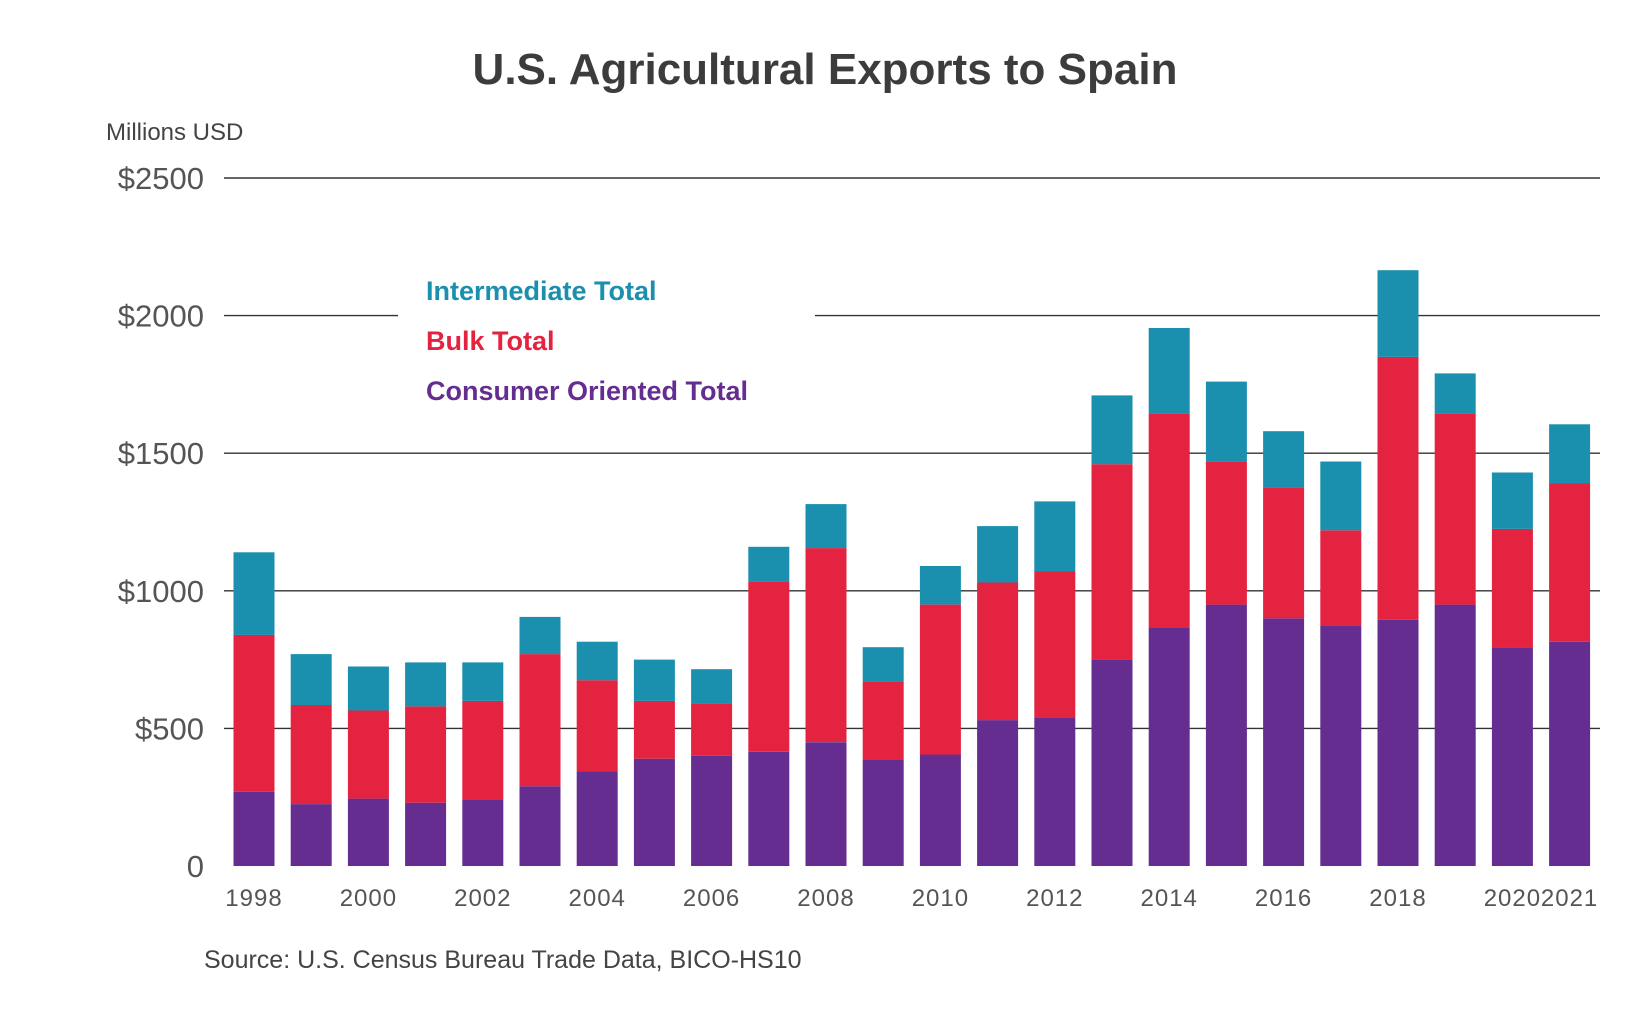 This screenshot has width=1651, height=1014. I want to click on bar-bulk-total-2006, so click(712, 729).